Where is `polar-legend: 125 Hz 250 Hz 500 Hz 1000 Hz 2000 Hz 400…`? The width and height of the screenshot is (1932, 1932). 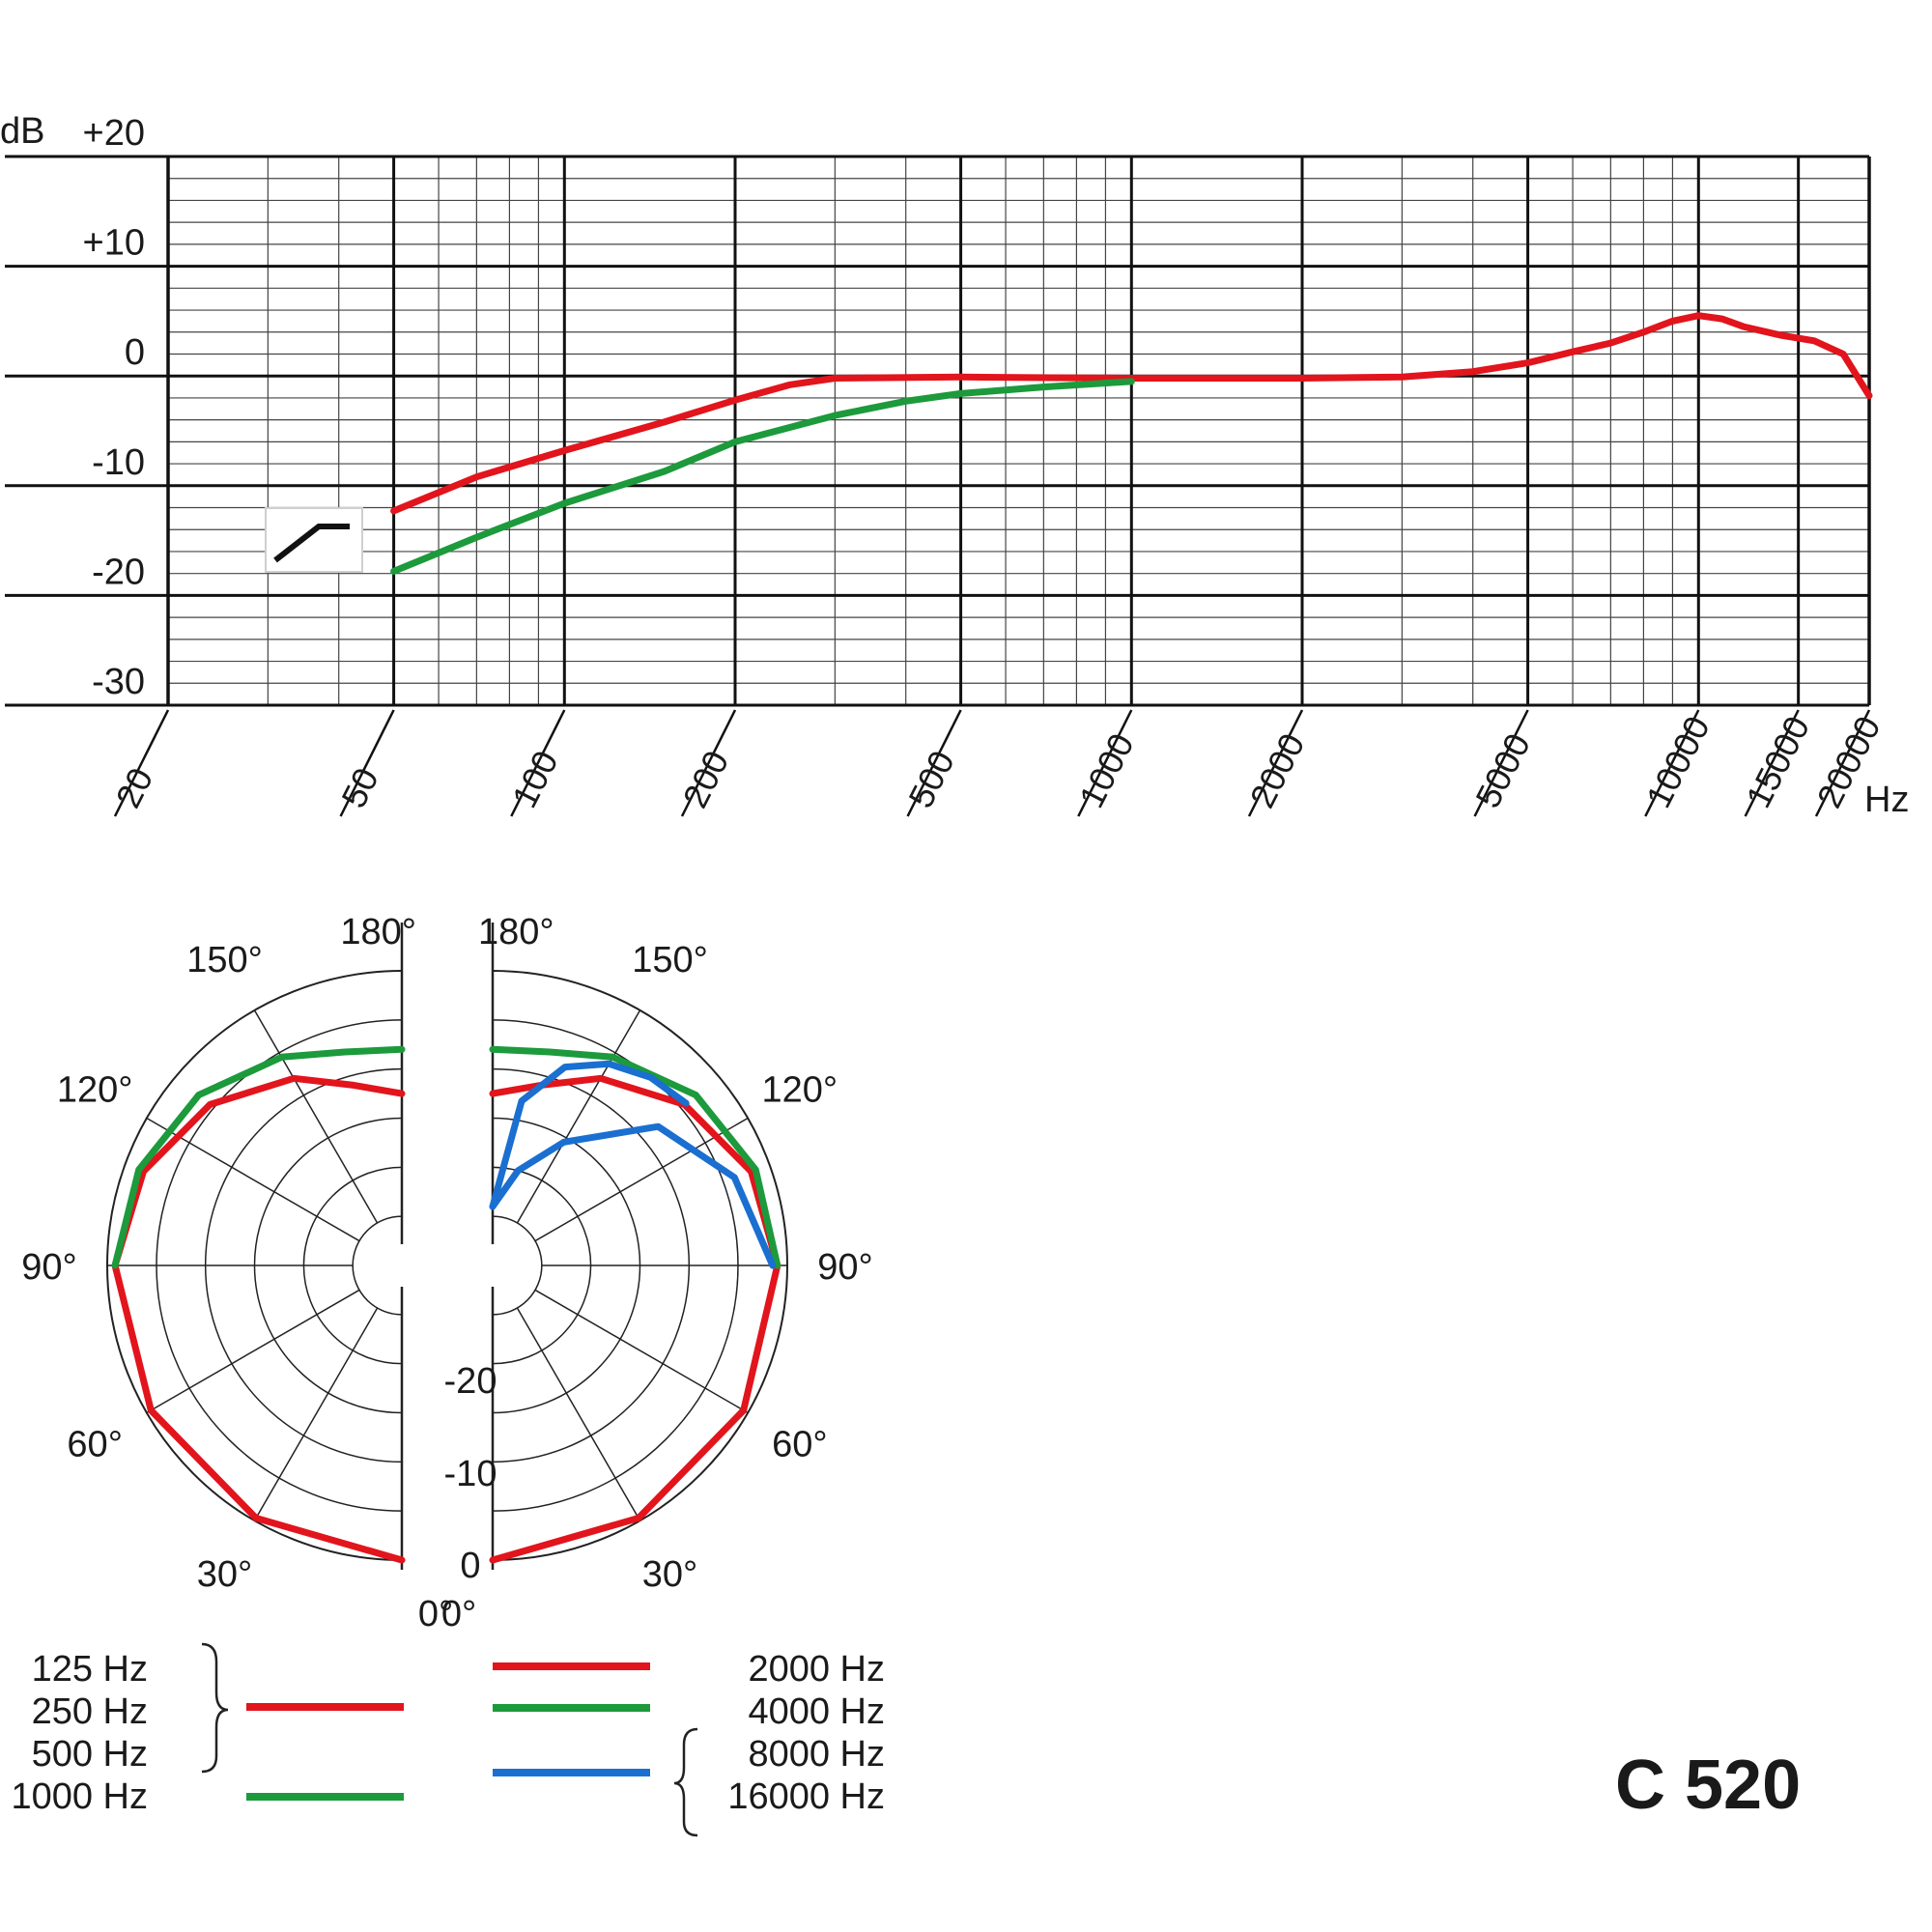 polar-legend: 125 Hz 250 Hz 500 Hz 1000 Hz 2000 Hz 400… is located at coordinates (448, 1739).